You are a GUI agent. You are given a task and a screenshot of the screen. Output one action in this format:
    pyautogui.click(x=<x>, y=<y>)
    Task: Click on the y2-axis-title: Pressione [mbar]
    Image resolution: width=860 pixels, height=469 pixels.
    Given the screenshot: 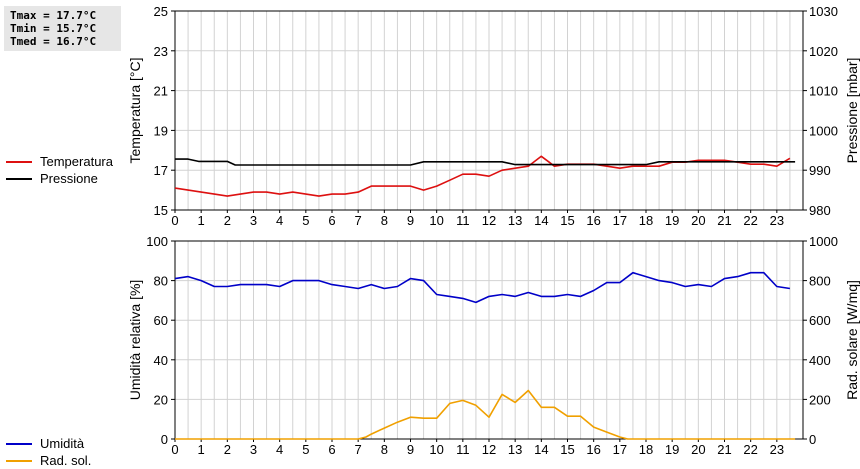 What is the action you would take?
    pyautogui.click(x=852, y=111)
    